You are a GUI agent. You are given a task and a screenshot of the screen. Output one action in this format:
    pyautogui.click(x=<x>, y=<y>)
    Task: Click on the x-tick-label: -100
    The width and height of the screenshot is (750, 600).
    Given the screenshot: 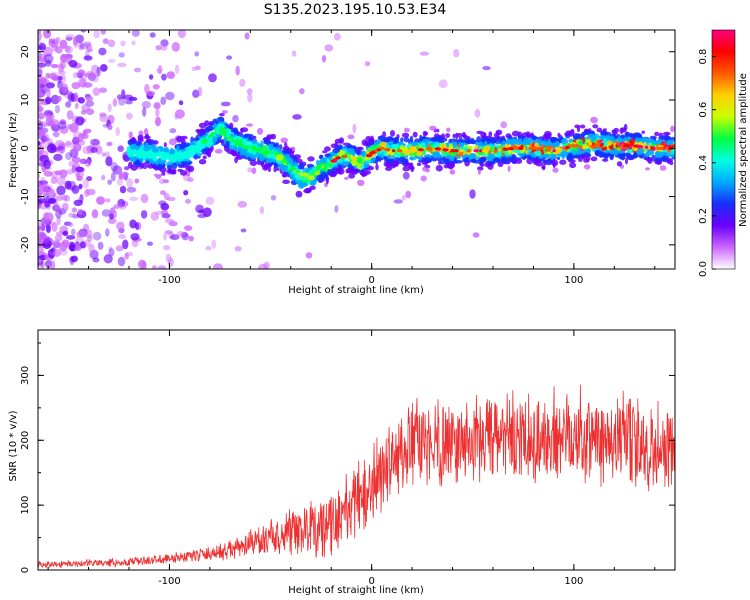 What is the action you would take?
    pyautogui.click(x=169, y=280)
    